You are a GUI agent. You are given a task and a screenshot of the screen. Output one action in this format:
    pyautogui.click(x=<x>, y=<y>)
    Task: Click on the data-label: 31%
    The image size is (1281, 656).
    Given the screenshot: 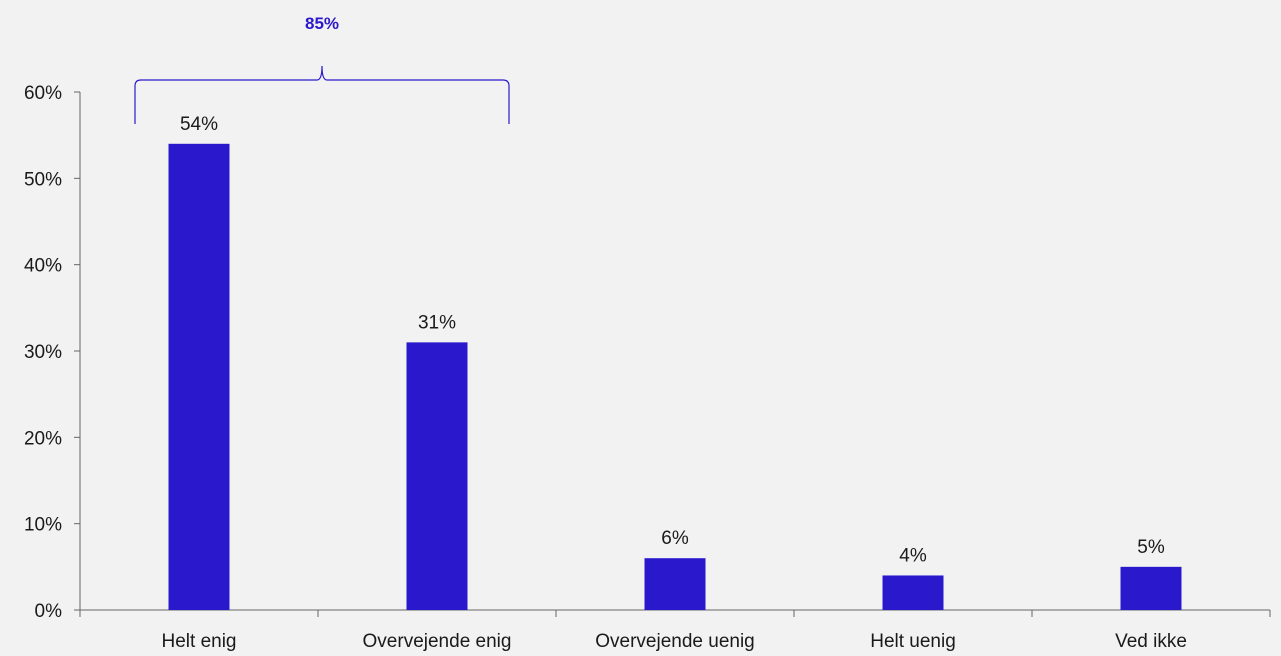 What is the action you would take?
    pyautogui.click(x=437, y=322)
    